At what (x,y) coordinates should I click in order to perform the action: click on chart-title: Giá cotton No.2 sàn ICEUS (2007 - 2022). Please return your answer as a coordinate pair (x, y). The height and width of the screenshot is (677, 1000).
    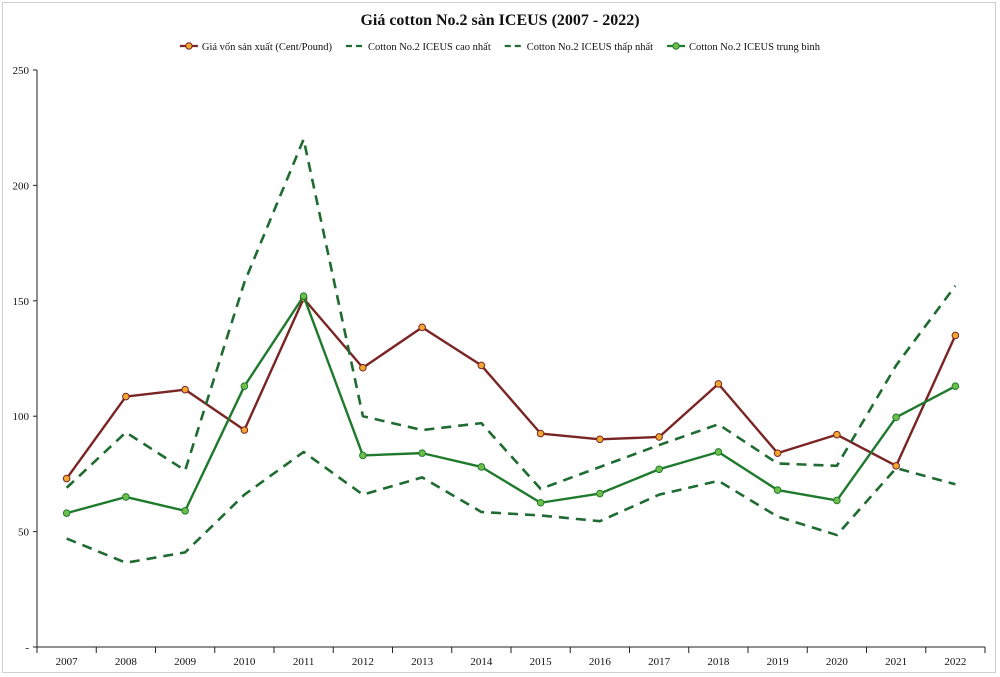
    Looking at the image, I should click on (499, 20).